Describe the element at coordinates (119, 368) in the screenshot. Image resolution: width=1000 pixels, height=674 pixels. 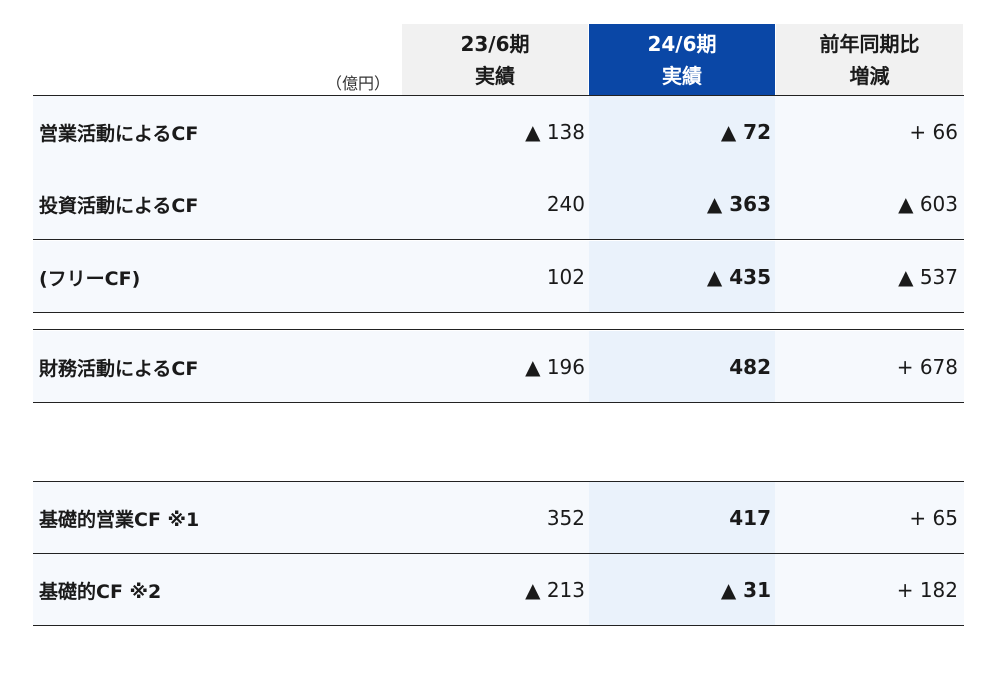
I see `row-label: 財務活動によるCF` at that location.